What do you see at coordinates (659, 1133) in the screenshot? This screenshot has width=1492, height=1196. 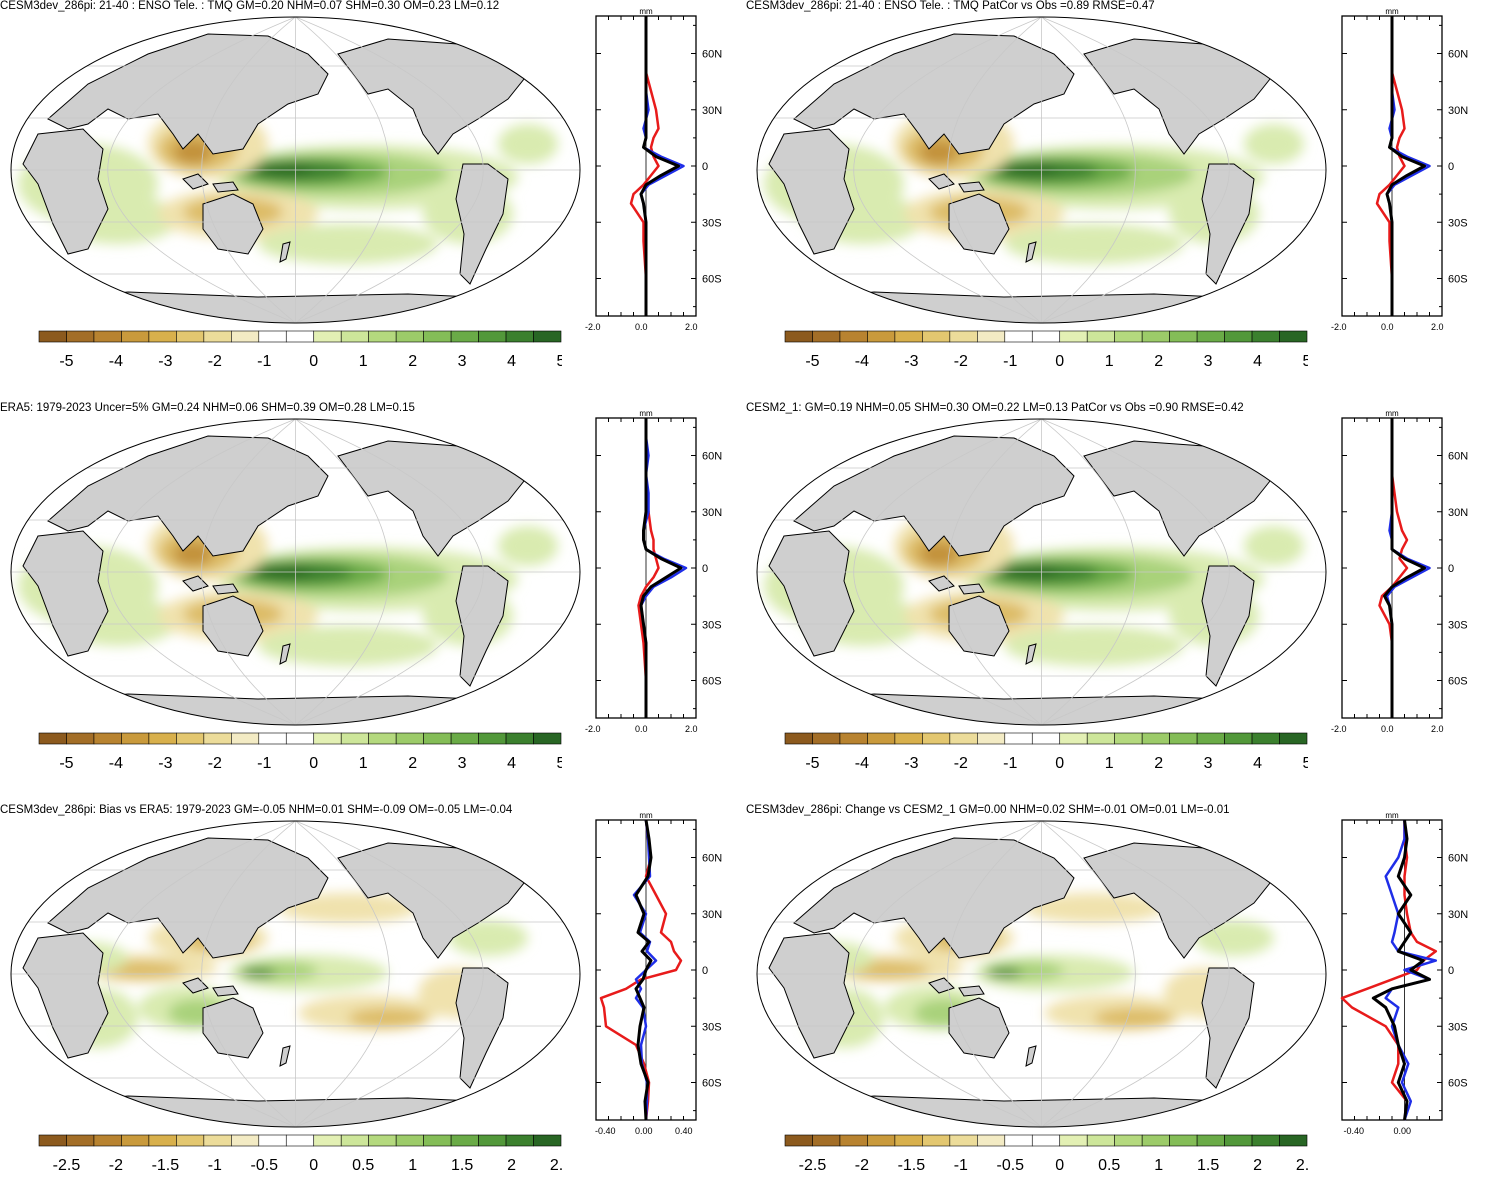 I see `zonal-xticks: -0.40 0.00 0.40` at bounding box center [659, 1133].